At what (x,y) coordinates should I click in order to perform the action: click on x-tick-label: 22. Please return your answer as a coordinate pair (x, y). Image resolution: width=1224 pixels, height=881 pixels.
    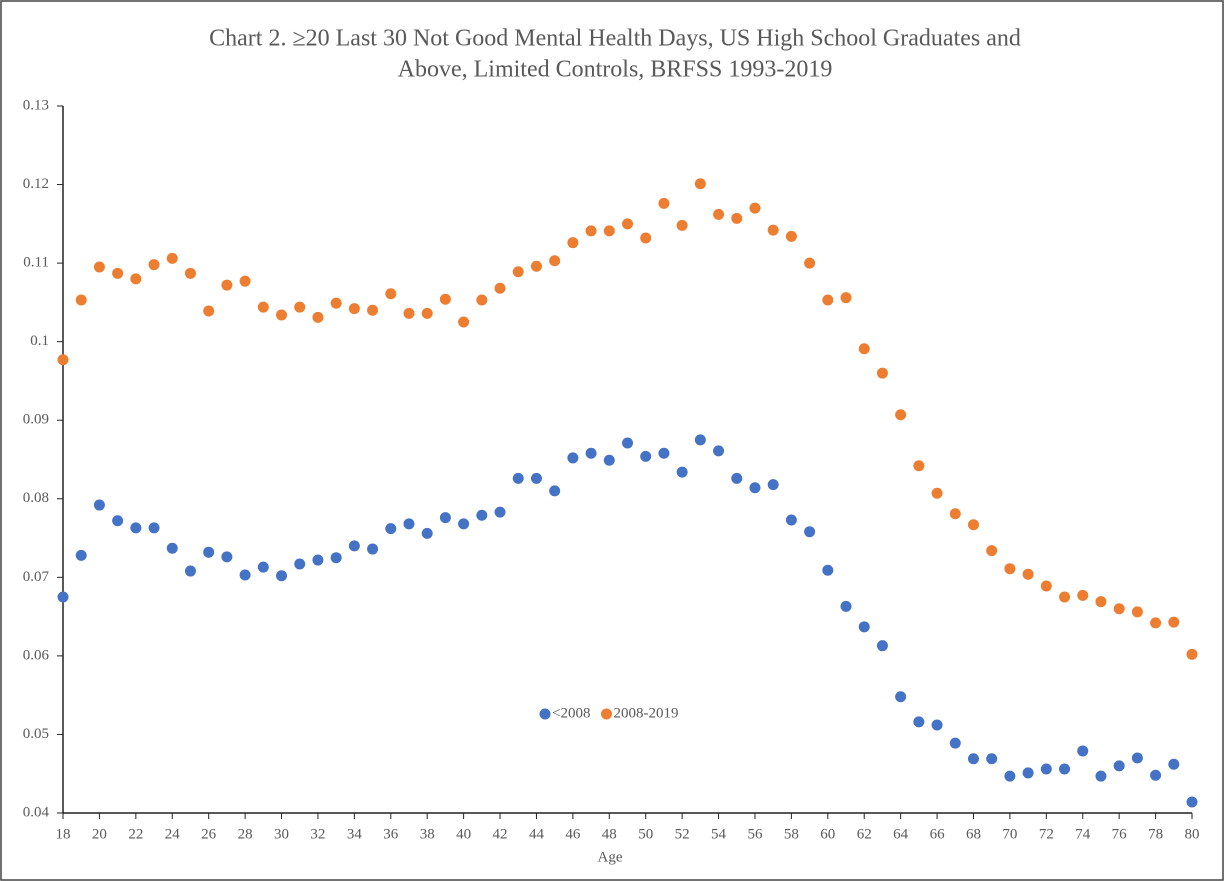
    Looking at the image, I should click on (135, 834).